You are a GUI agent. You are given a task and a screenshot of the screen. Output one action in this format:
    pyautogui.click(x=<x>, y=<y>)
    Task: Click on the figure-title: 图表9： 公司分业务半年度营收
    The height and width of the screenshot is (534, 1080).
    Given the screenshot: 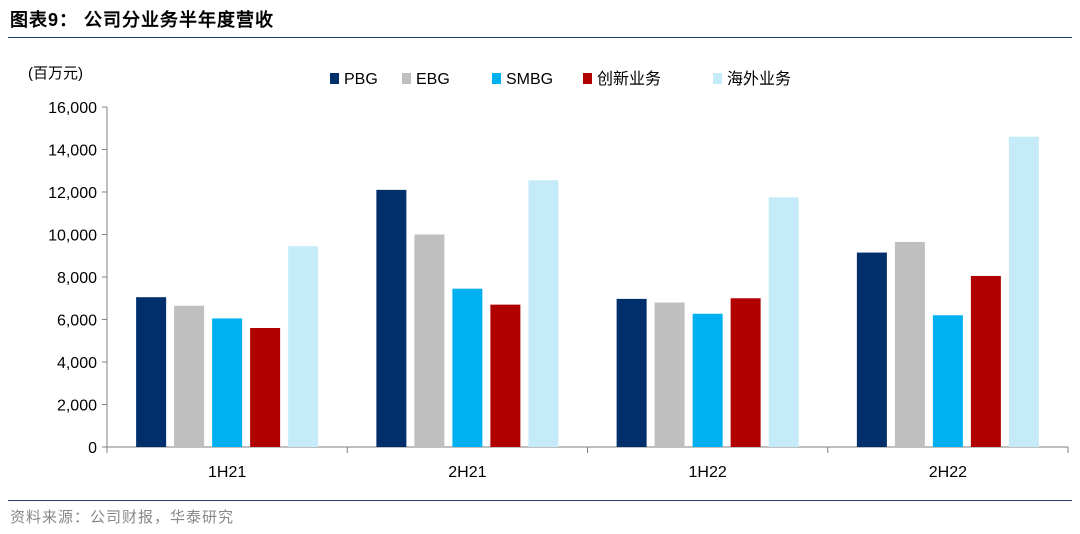 What is the action you would take?
    pyautogui.click(x=142, y=20)
    